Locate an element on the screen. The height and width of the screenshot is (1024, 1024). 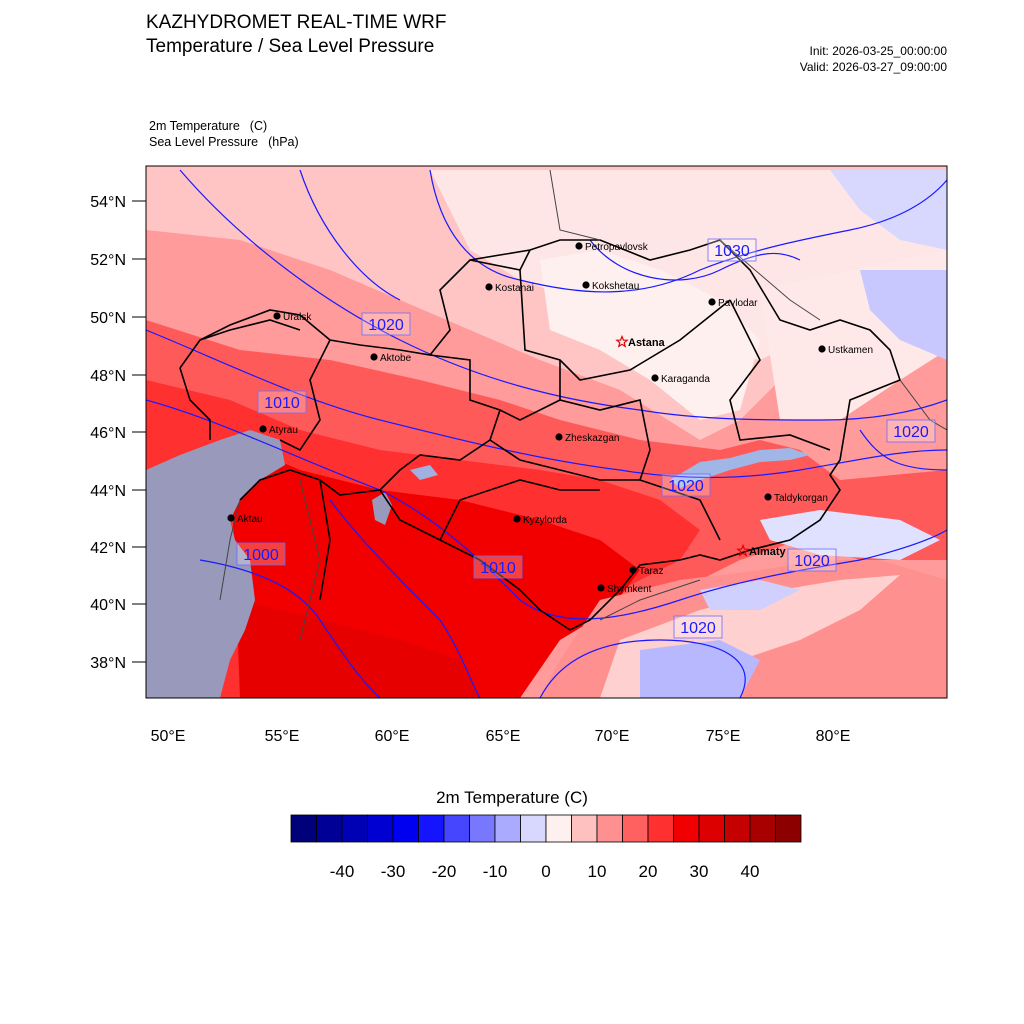
city-label: Ustkamen is located at coordinates (850, 350).